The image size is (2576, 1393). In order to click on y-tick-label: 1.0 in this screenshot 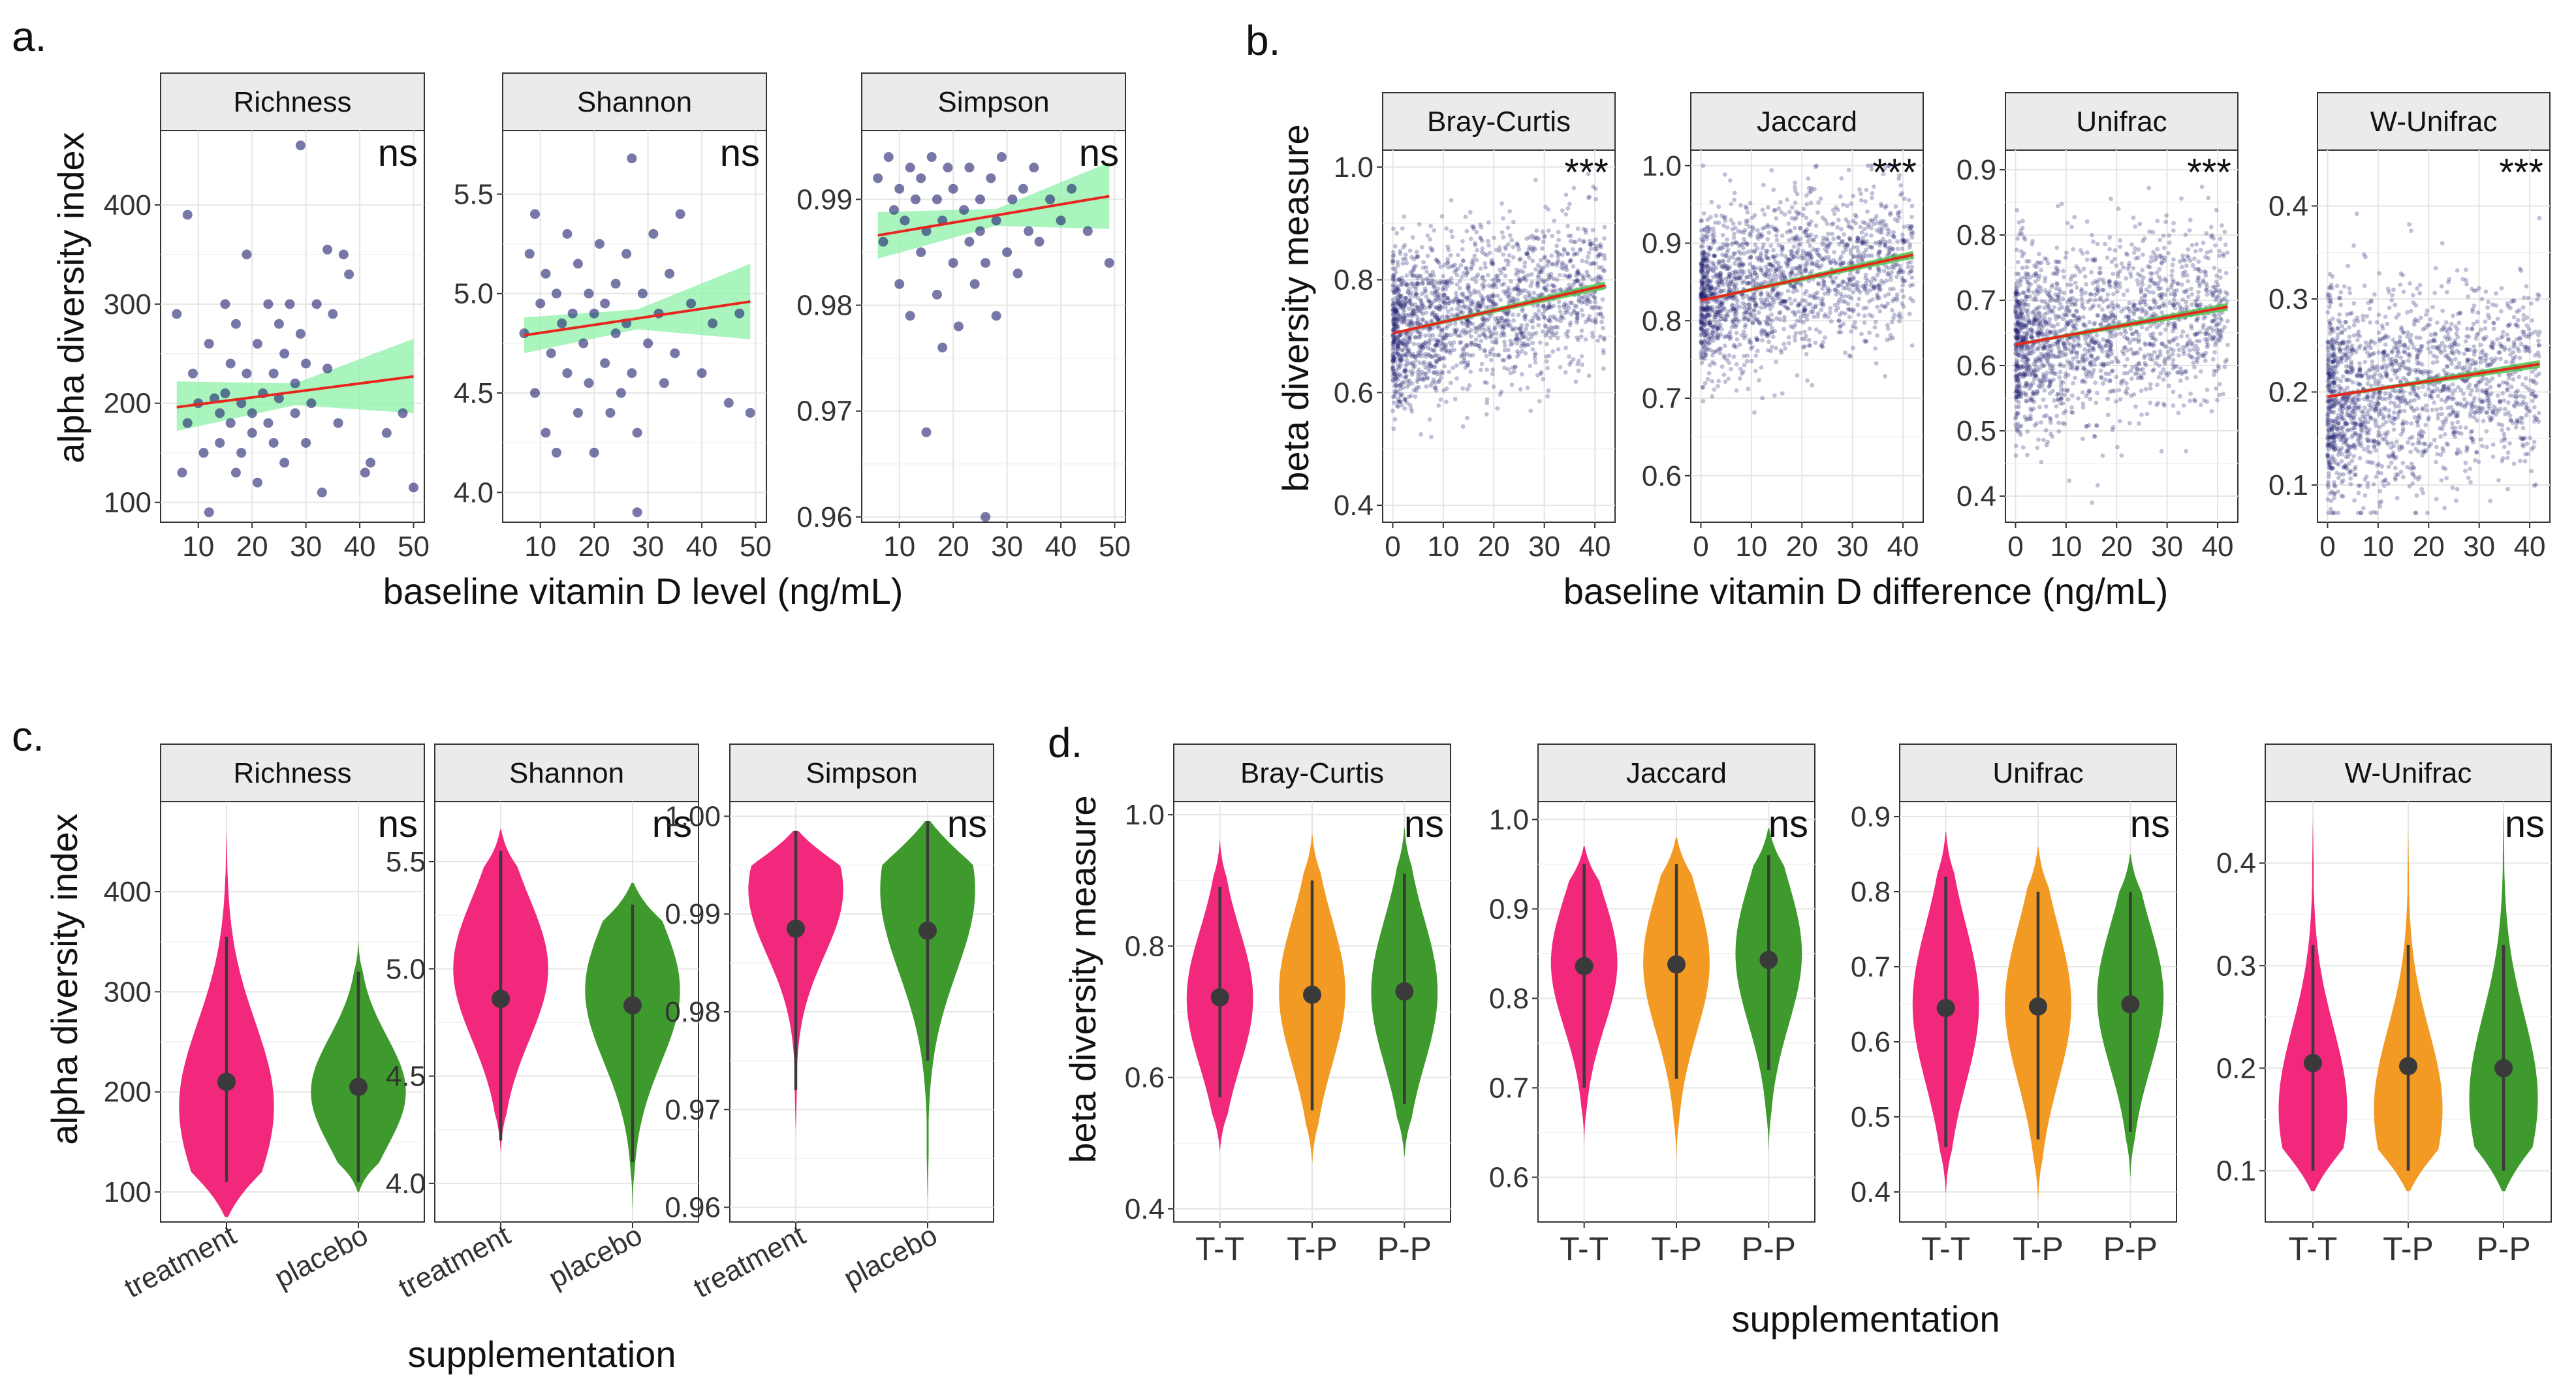, I will do `click(1662, 166)`.